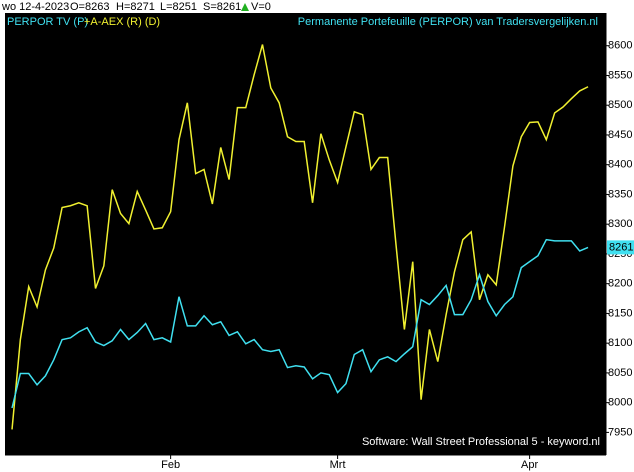  Describe the element at coordinates (620, 284) in the screenshot. I see `y-tick-label: 8200` at that location.